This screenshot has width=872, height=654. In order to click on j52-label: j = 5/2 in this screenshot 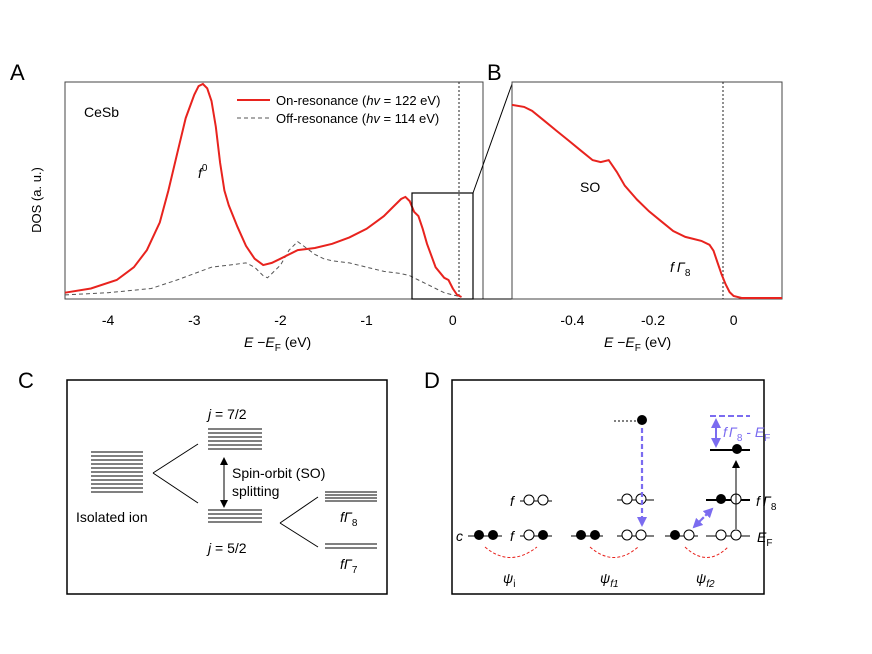, I will do `click(226, 548)`.